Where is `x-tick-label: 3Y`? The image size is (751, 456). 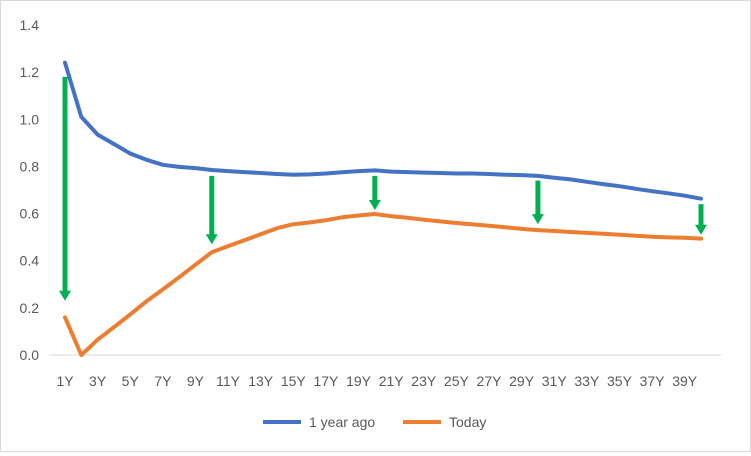 x-tick-label: 3Y is located at coordinates (98, 381).